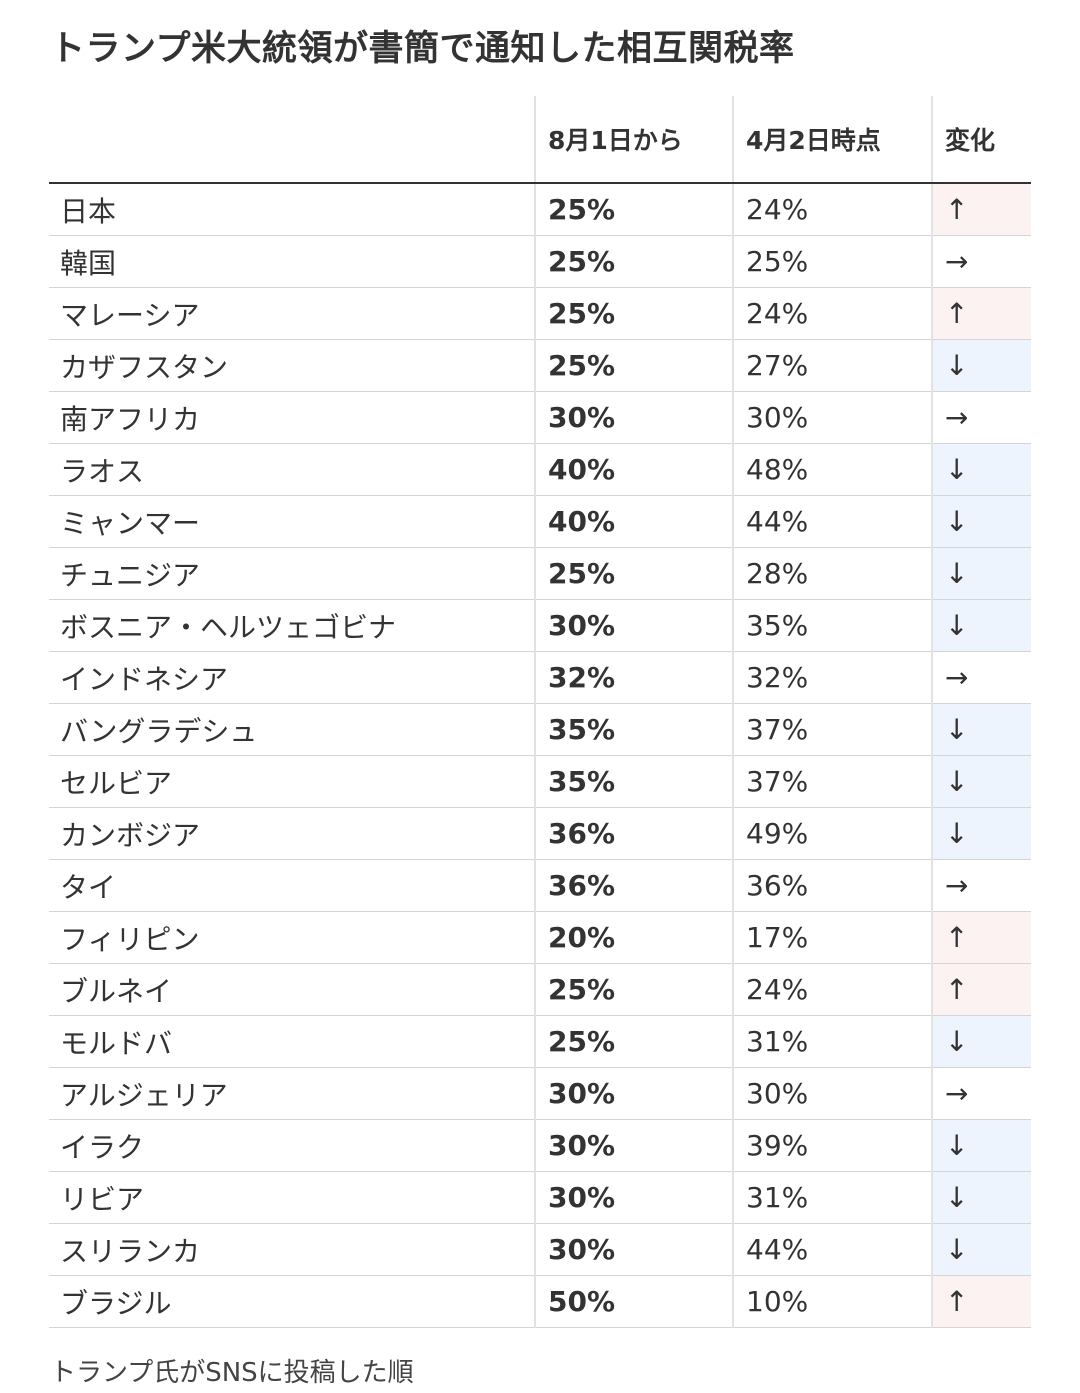  I want to click on table-row: 南アフリカ 30% 30% →, so click(540, 417).